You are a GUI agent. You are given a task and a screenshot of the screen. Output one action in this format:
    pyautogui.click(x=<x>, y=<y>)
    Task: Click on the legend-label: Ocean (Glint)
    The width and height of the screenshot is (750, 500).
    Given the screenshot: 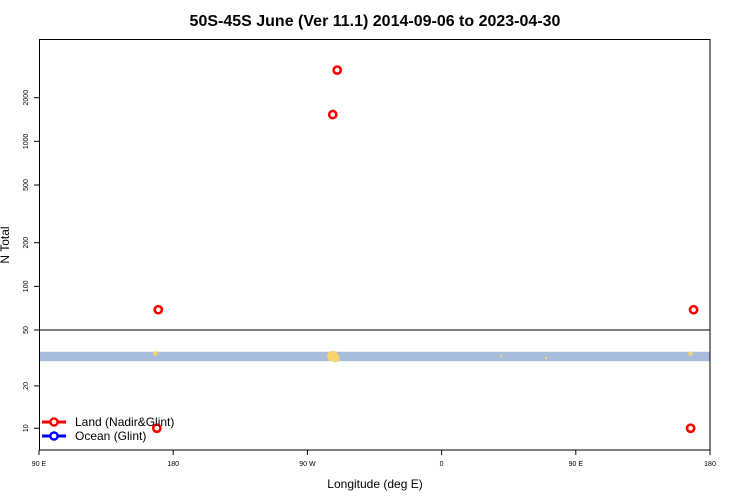 What is the action you would take?
    pyautogui.click(x=110, y=436)
    